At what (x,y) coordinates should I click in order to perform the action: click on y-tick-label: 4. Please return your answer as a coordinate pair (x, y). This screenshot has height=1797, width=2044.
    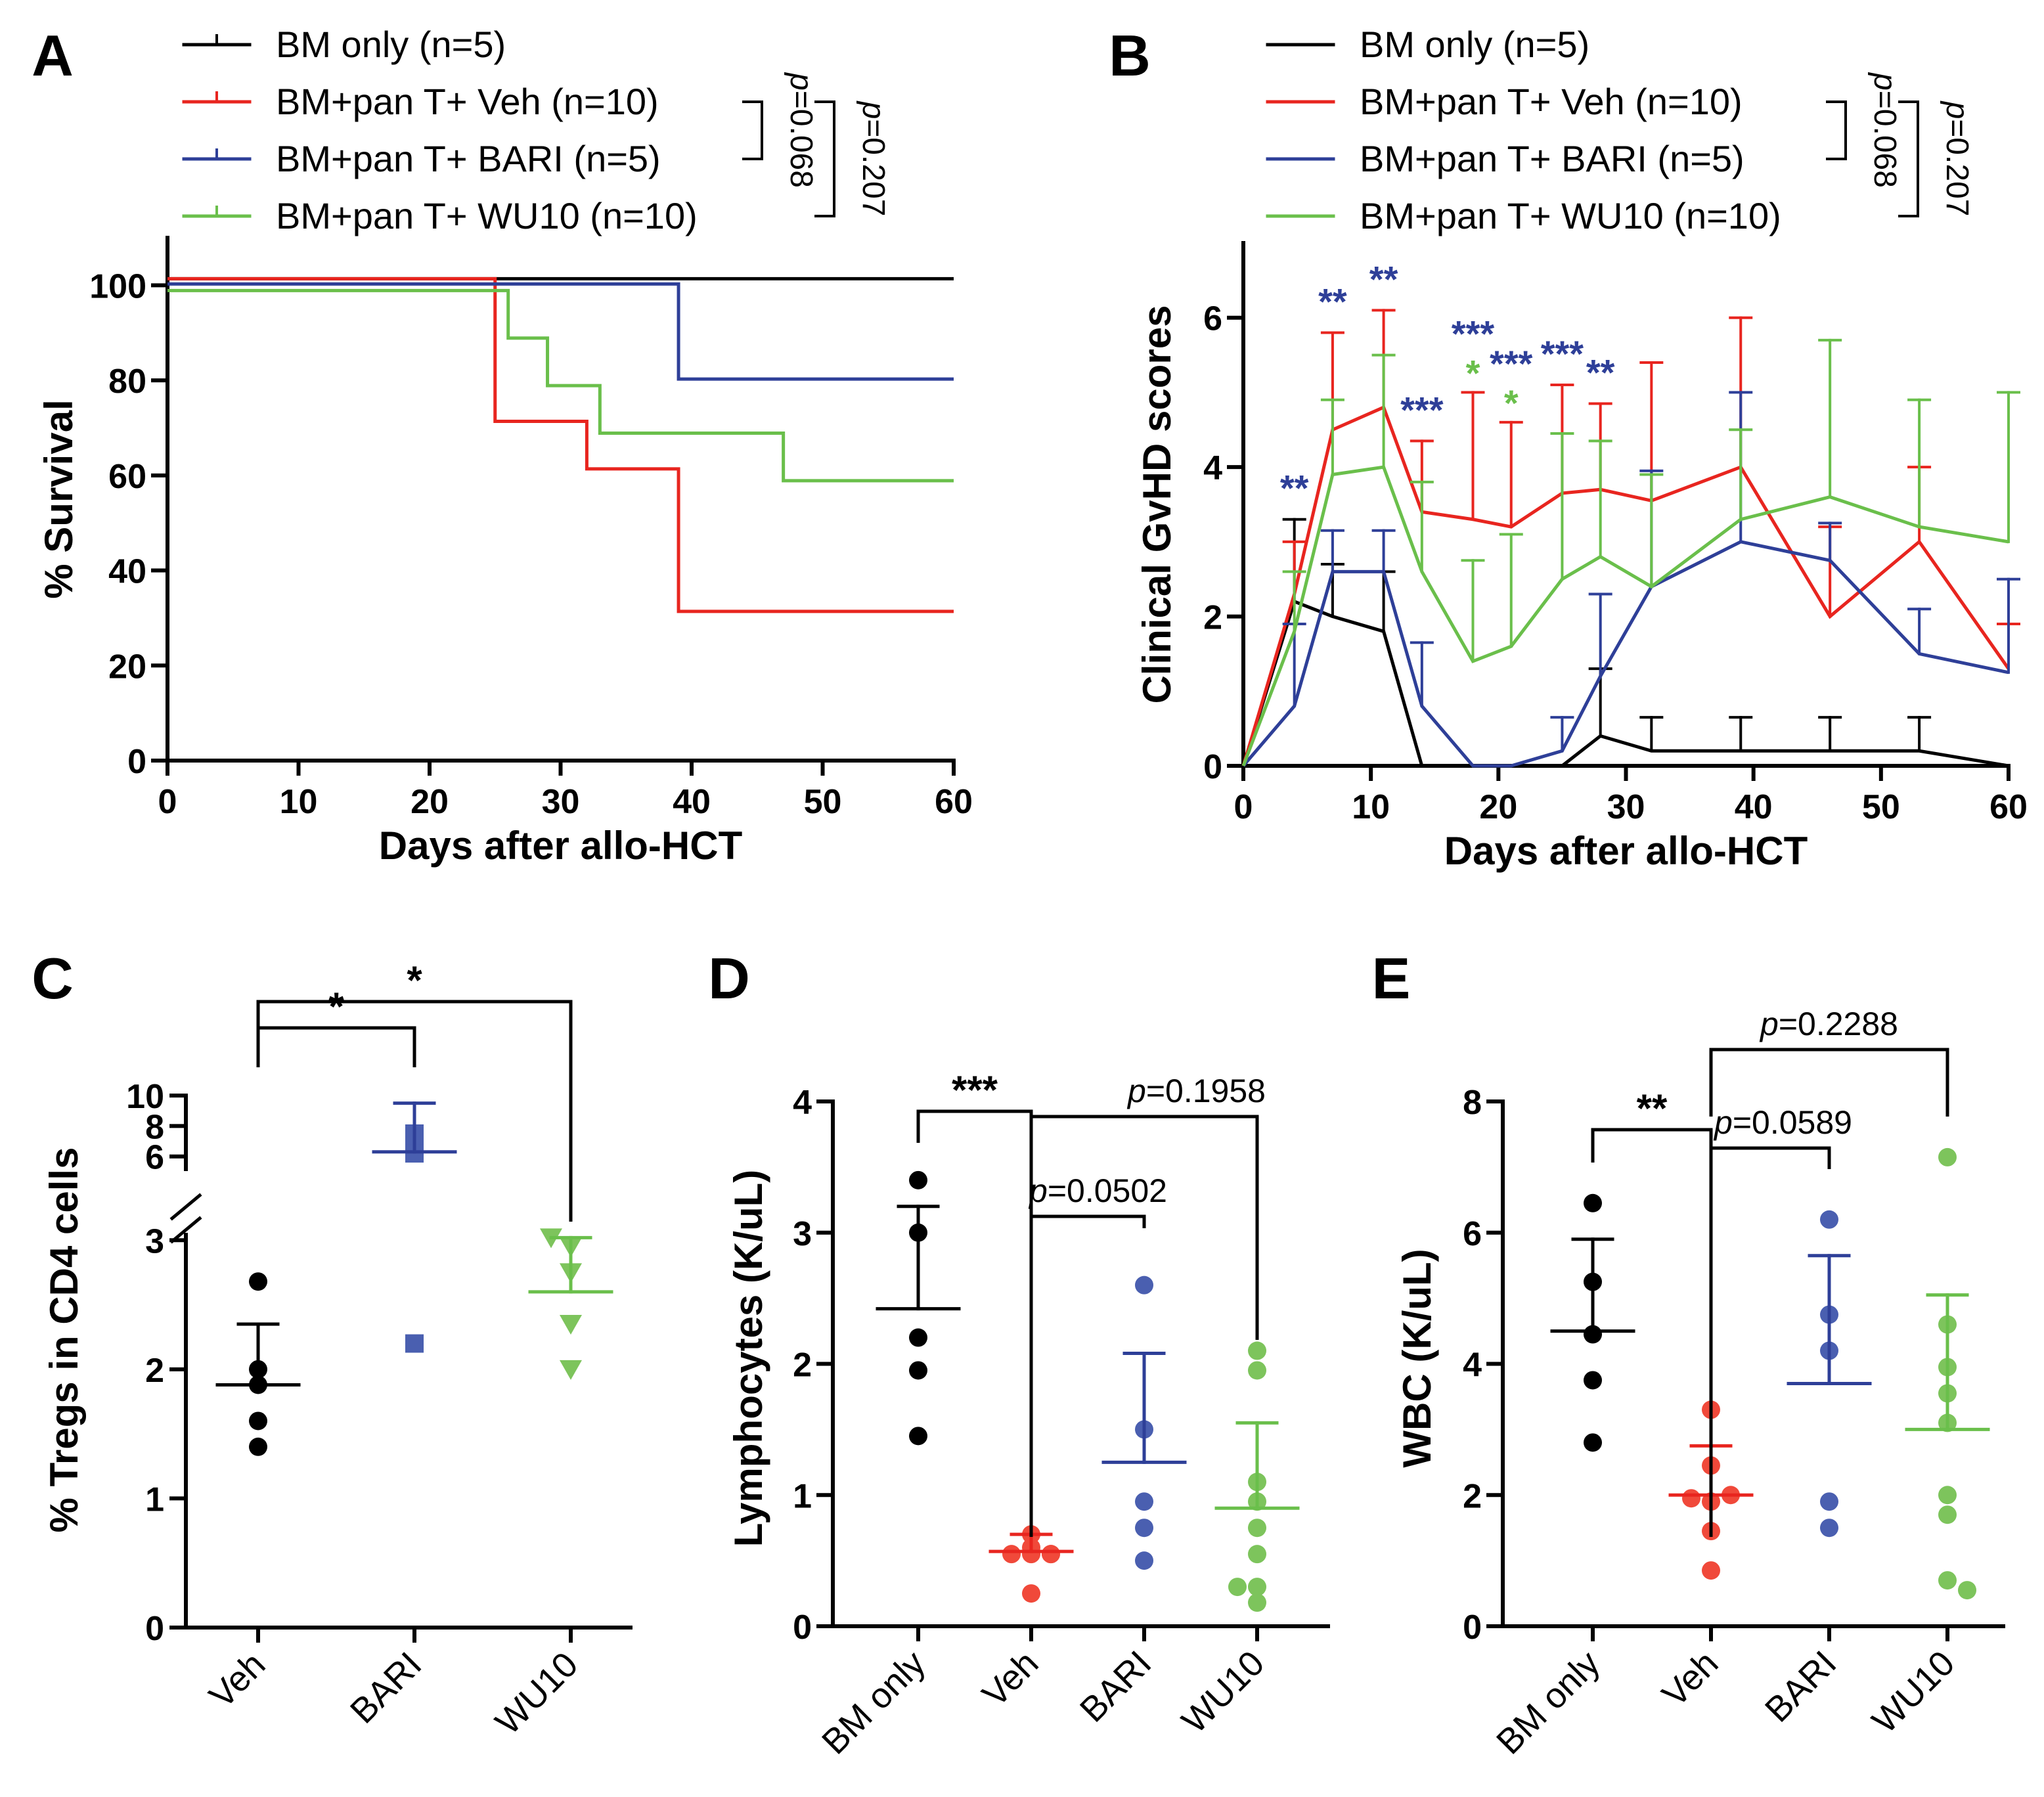
    Looking at the image, I should click on (1473, 1365).